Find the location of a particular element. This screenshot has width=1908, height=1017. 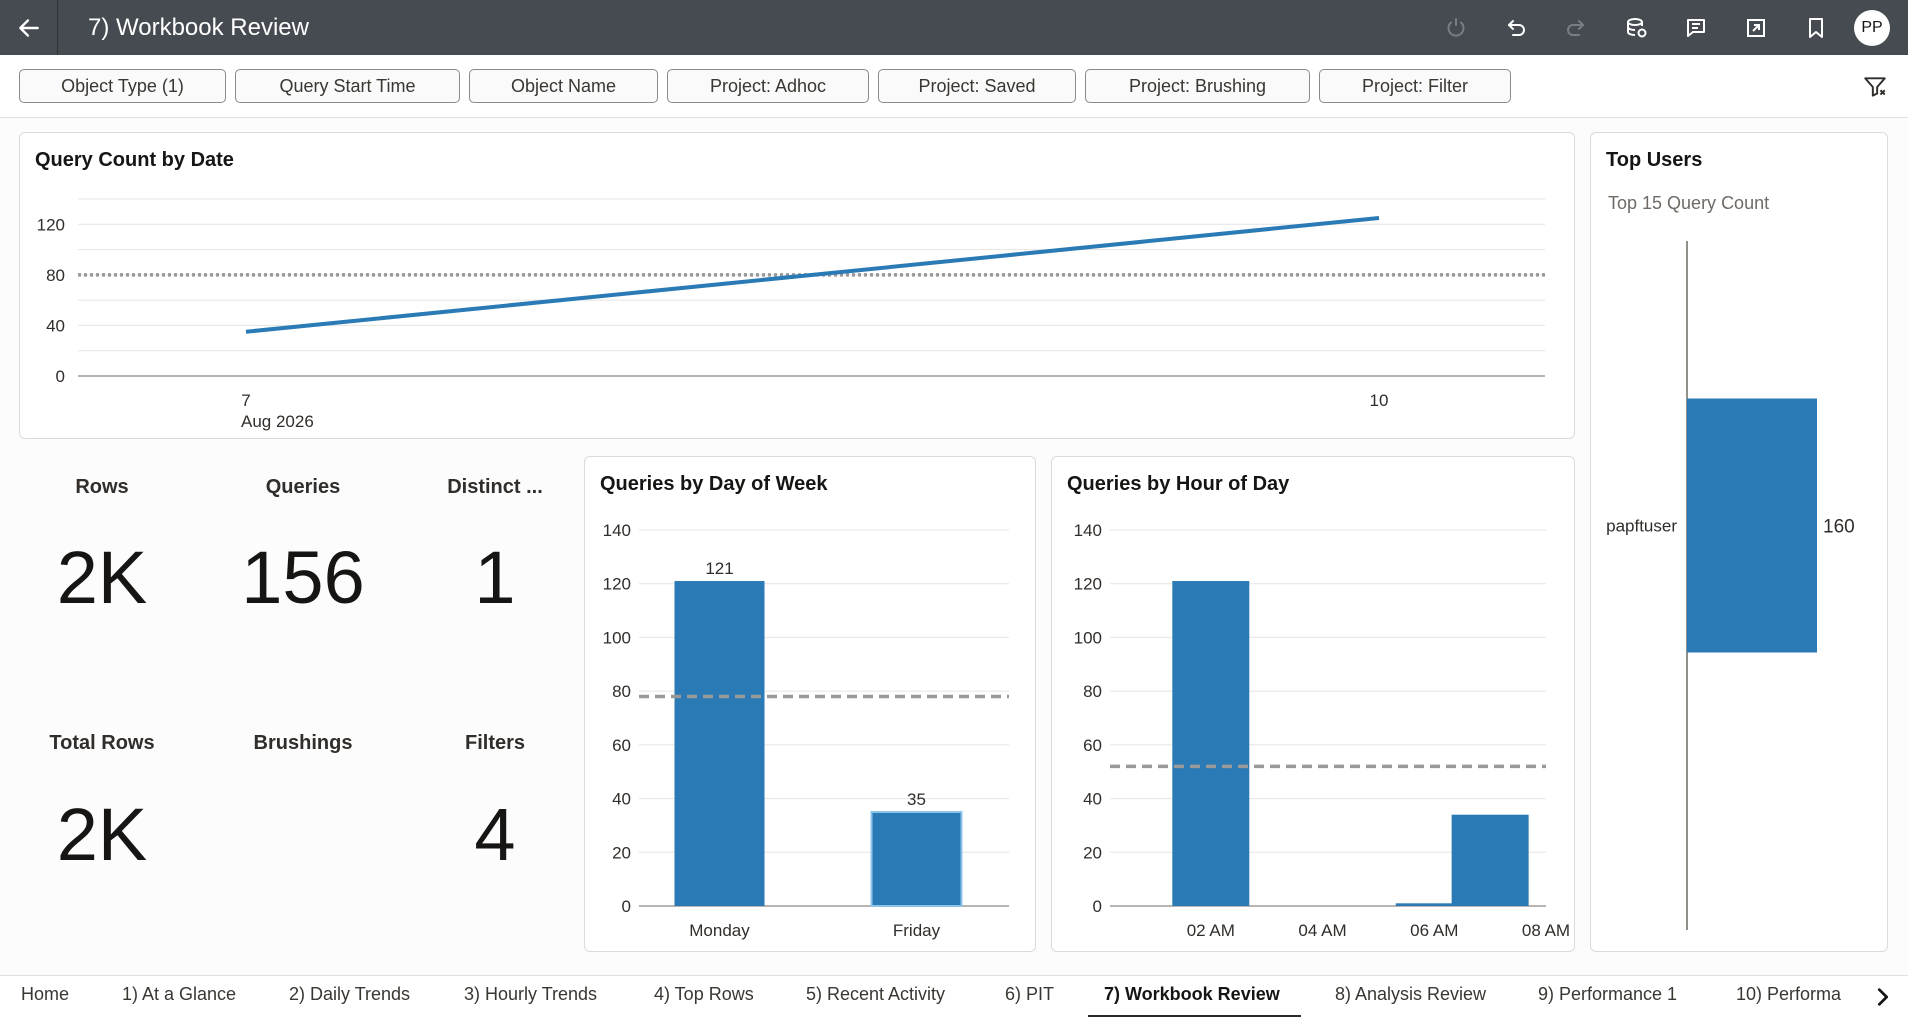

kpi-queries-label: Queries is located at coordinates (303, 487).